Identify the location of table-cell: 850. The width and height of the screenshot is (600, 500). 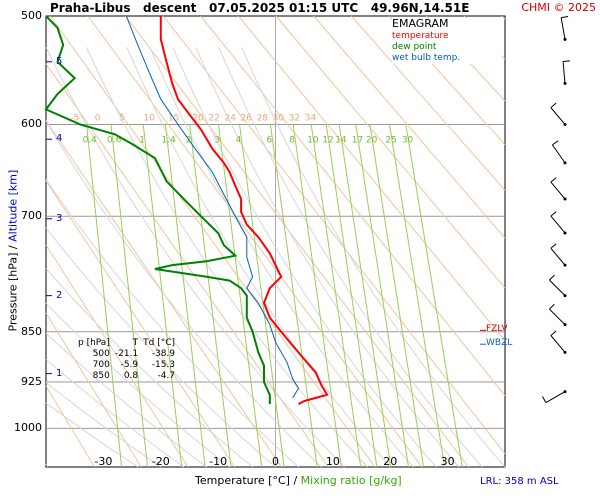
(101, 376).